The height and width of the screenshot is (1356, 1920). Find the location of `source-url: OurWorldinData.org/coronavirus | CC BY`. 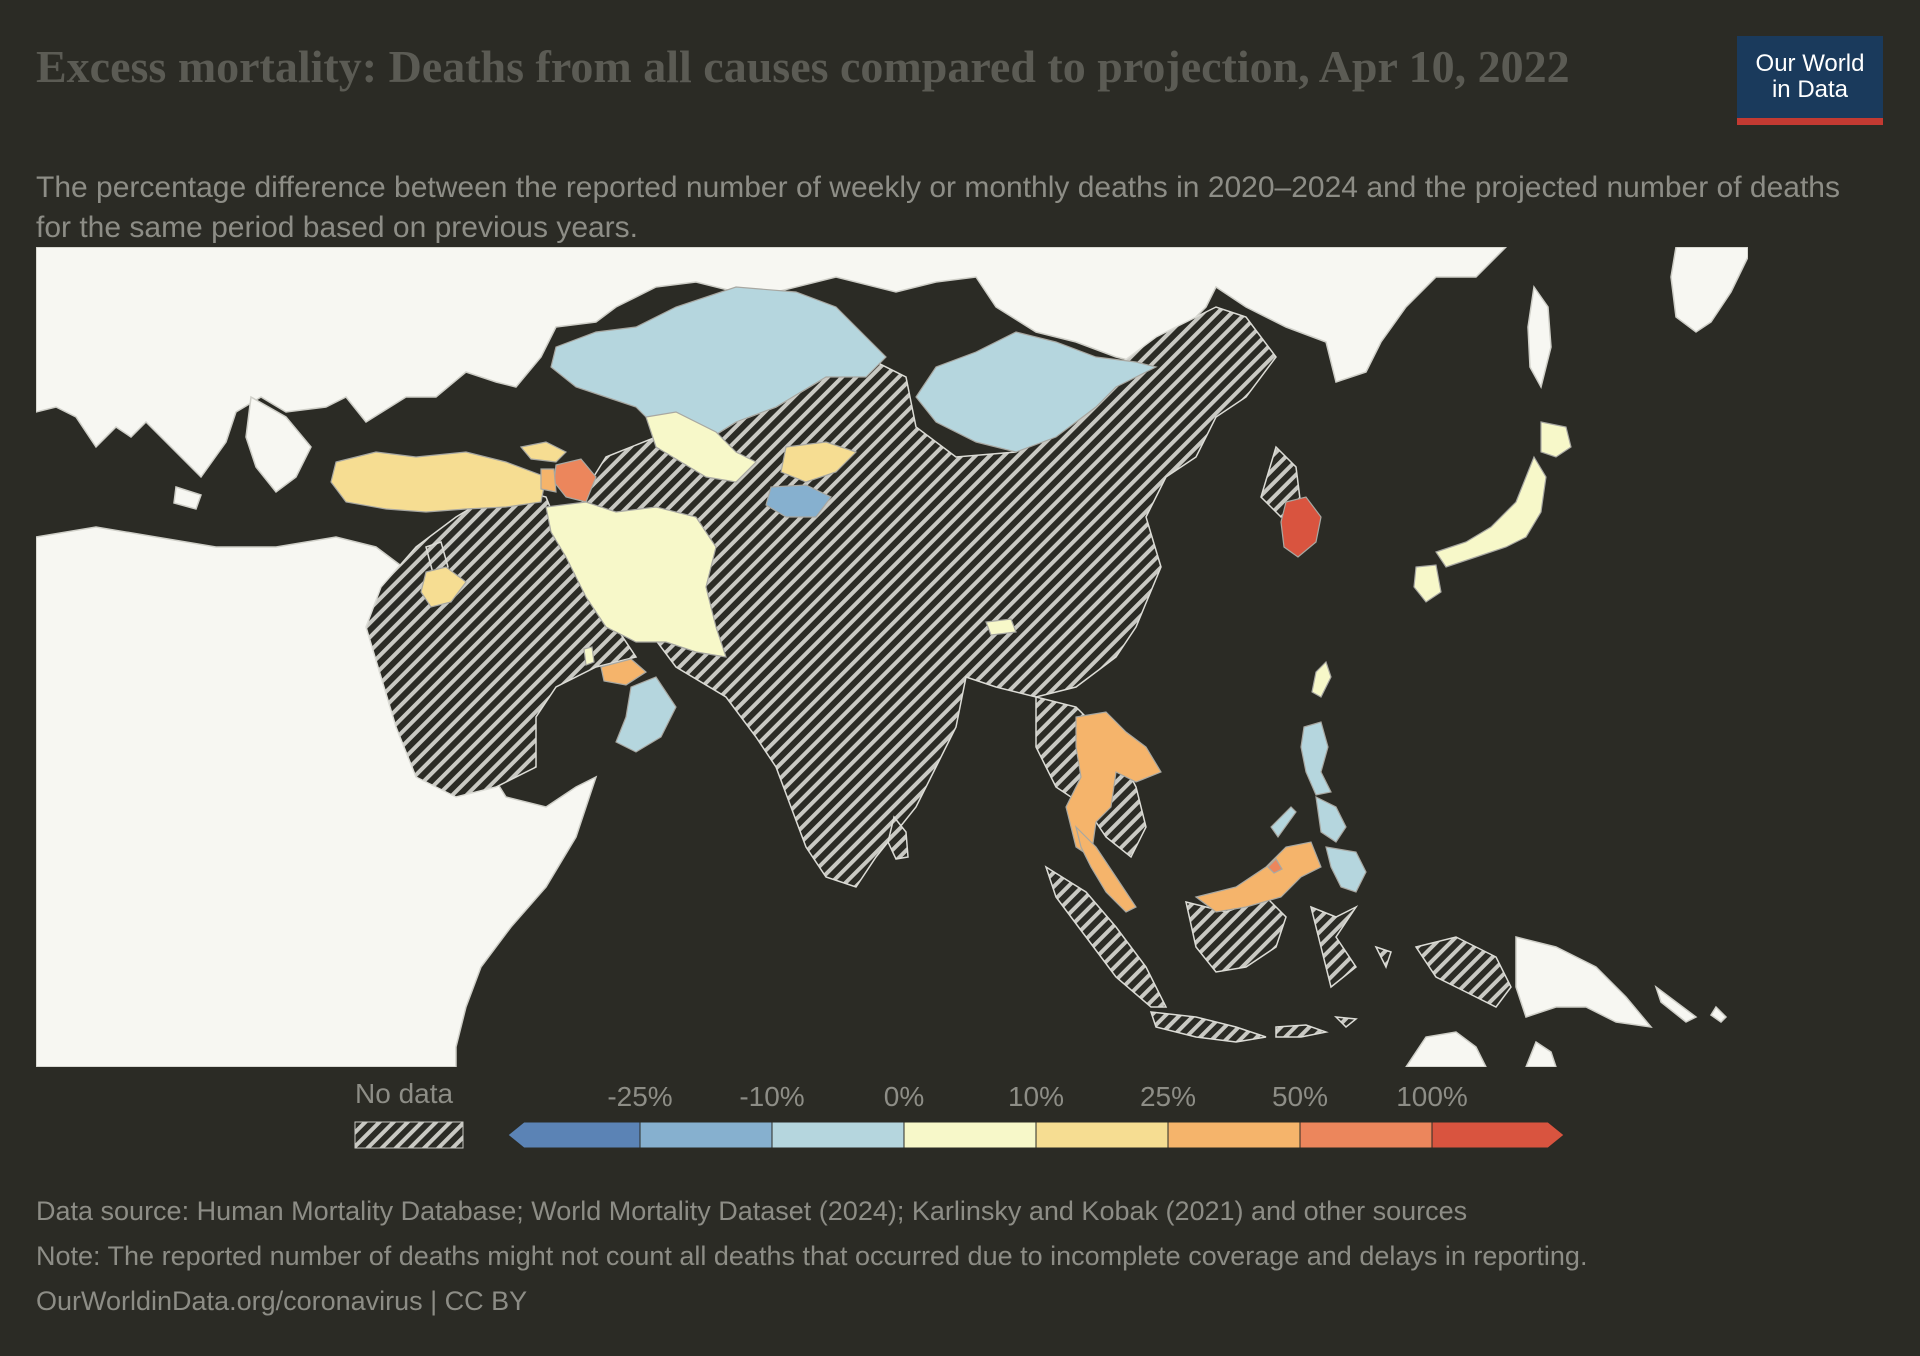

source-url: OurWorldinData.org/coronavirus | CC BY is located at coordinates (282, 1301).